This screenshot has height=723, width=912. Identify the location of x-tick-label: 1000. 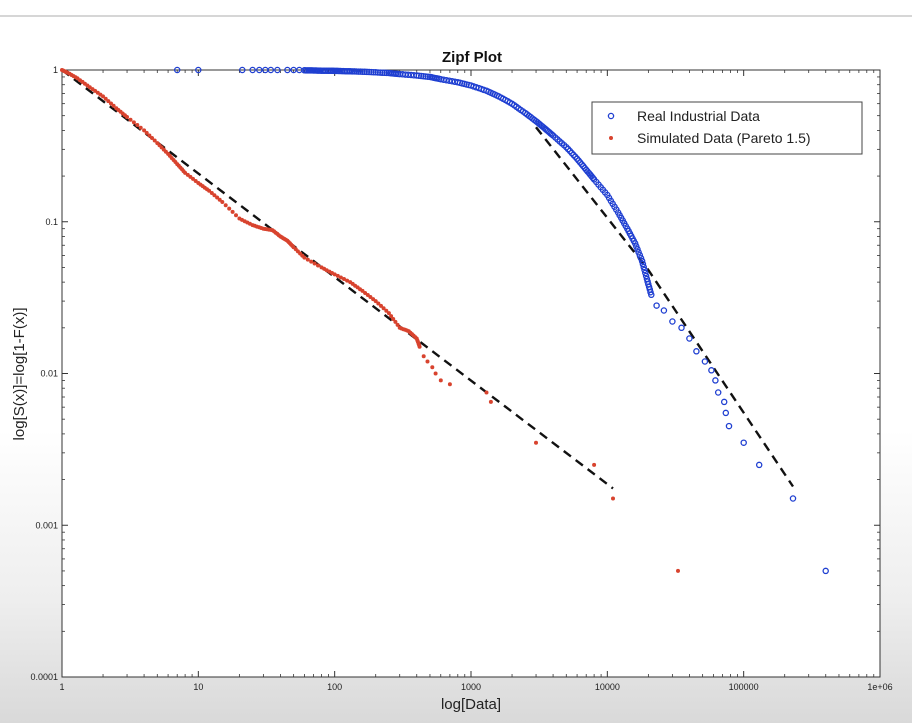
(471, 687).